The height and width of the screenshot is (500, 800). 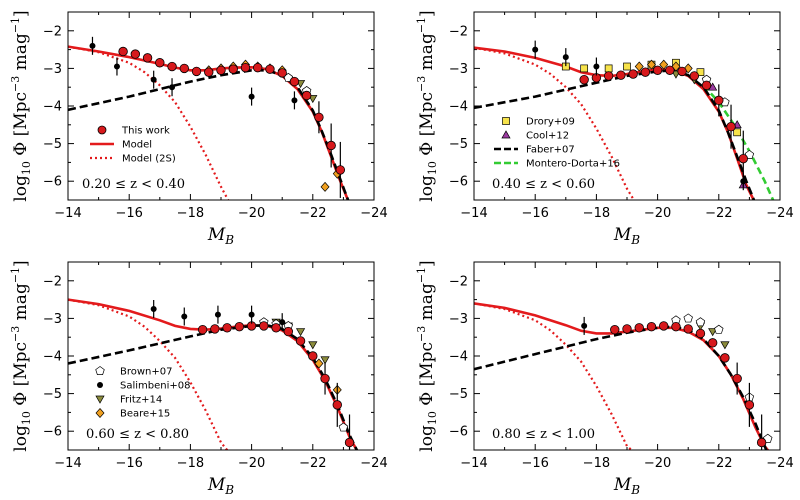 I want to click on legend-label: Drory+09, so click(x=550, y=122).